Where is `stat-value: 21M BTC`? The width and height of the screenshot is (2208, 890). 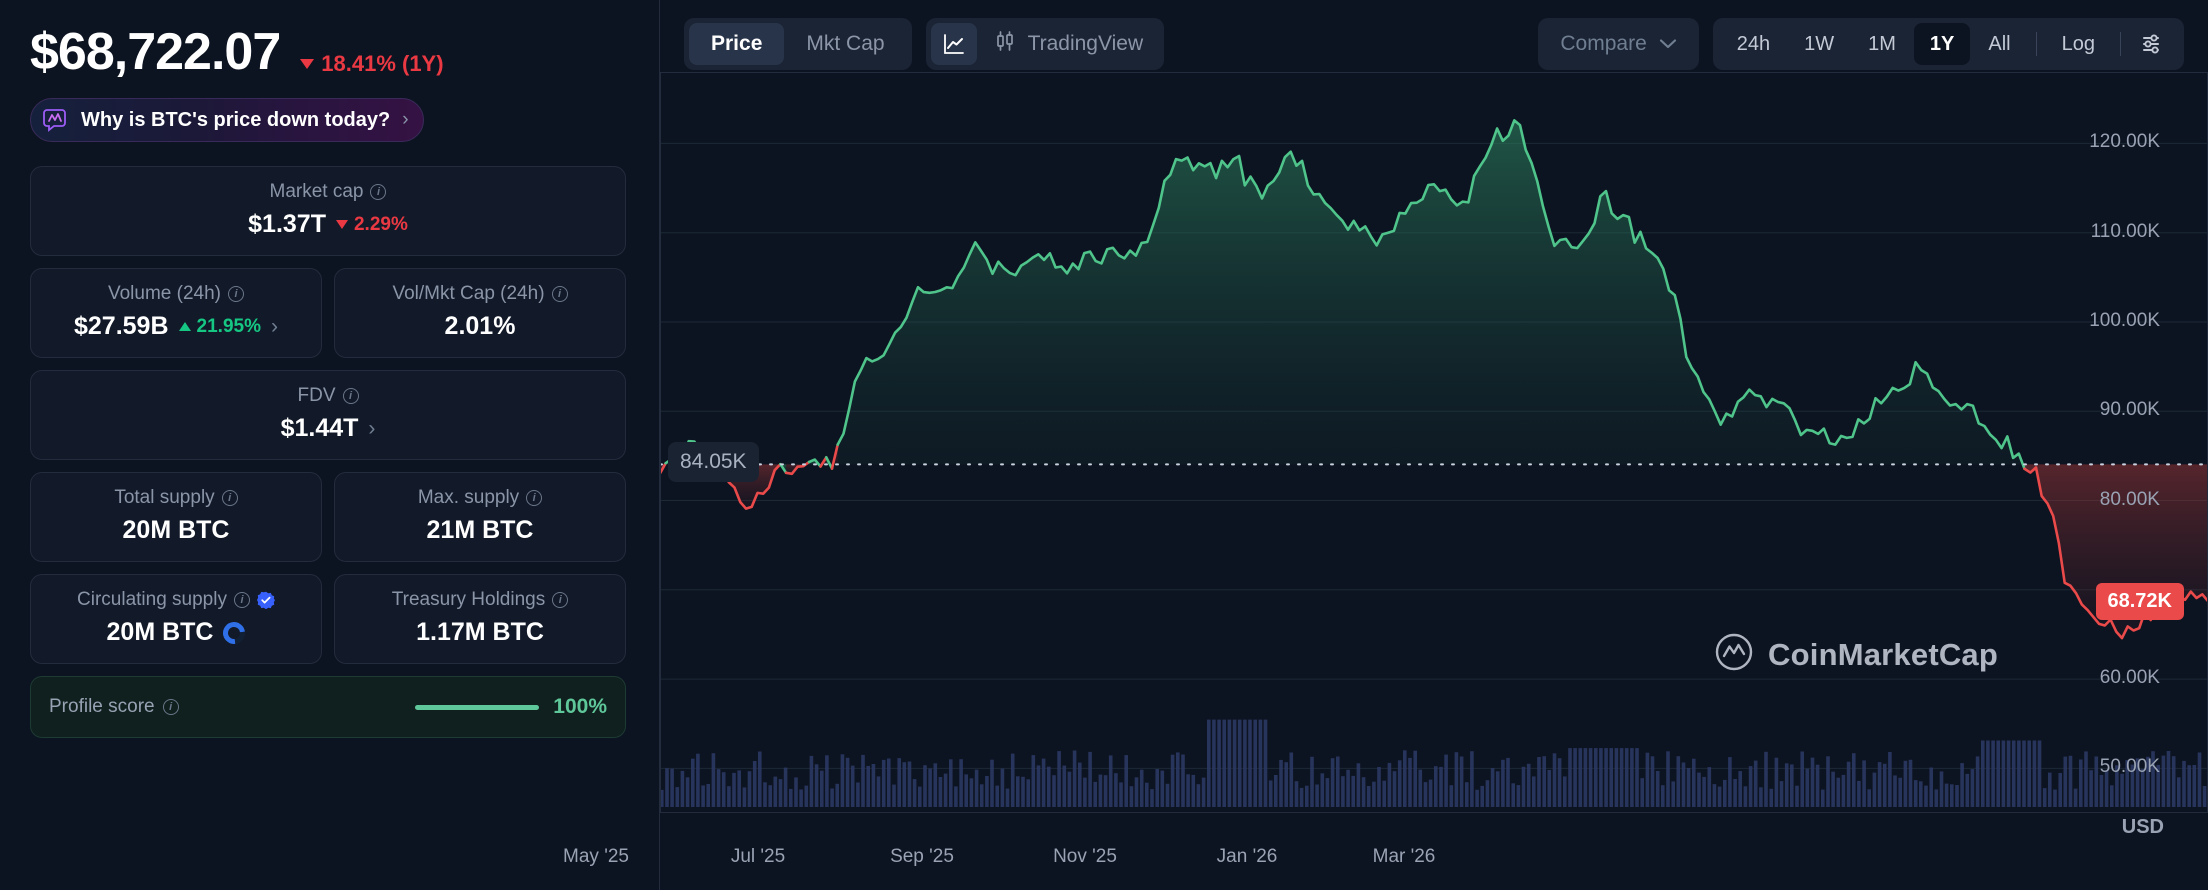 stat-value: 21M BTC is located at coordinates (480, 530).